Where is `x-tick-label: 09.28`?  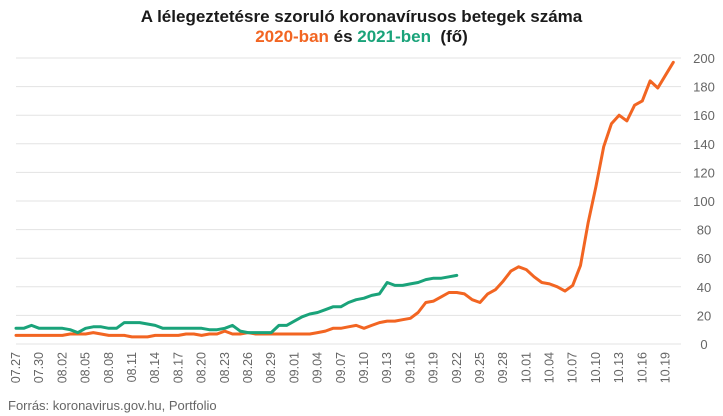 x-tick-label: 09.28 is located at coordinates (503, 367).